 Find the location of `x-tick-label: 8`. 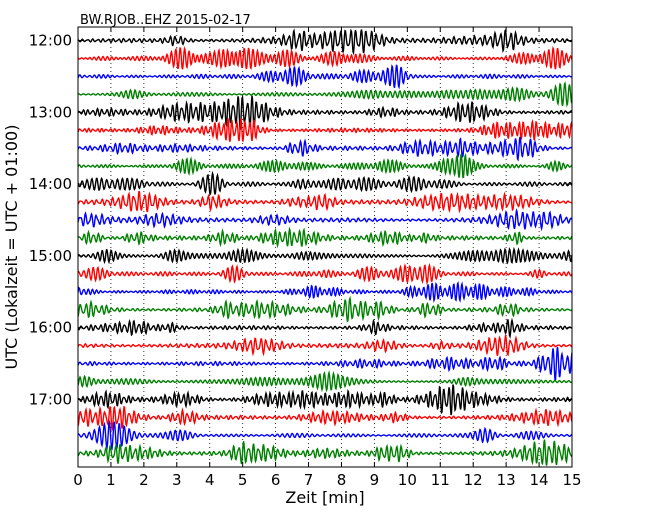

x-tick-label: 8 is located at coordinates (342, 480).